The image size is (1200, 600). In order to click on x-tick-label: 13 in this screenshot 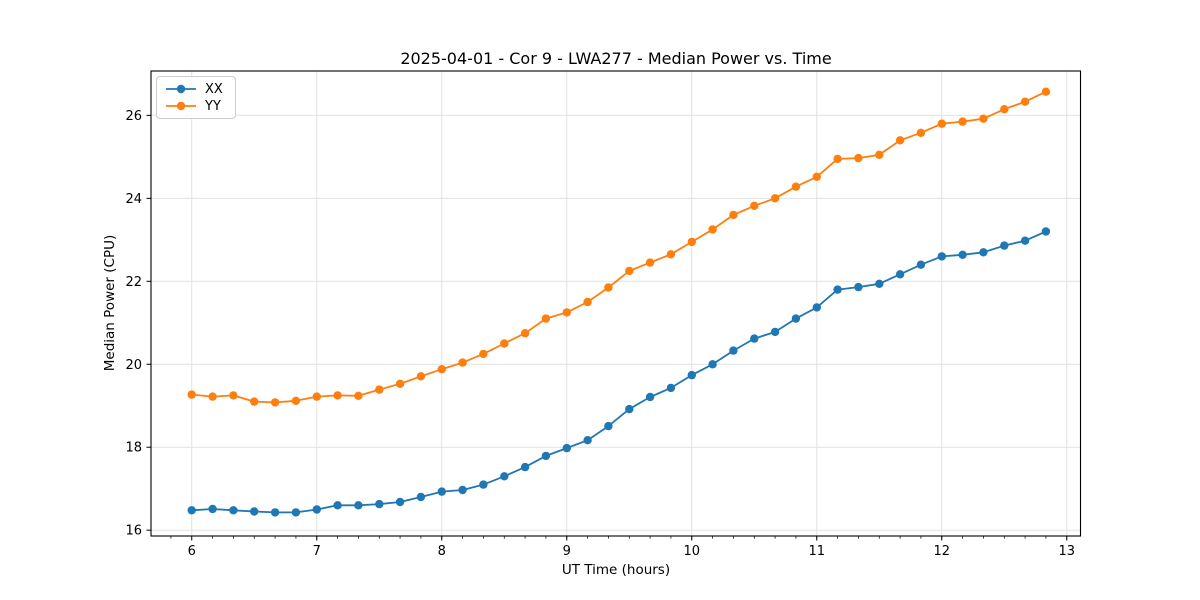, I will do `click(1066, 551)`.